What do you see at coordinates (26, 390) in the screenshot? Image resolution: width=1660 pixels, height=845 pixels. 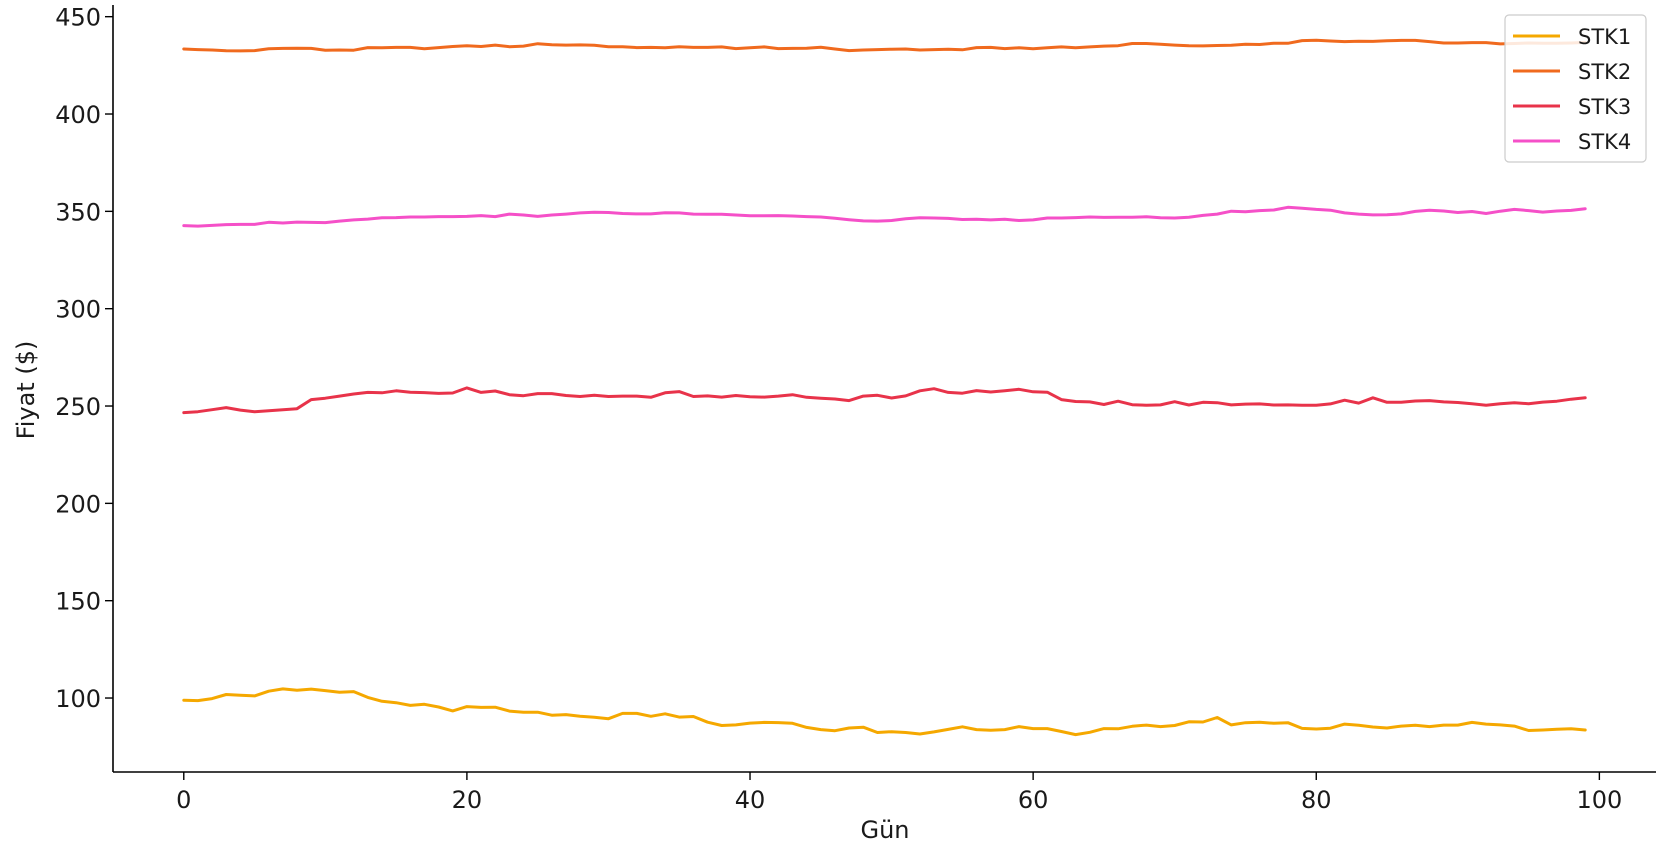 I see `y-axis-title: Fiyat ($)` at bounding box center [26, 390].